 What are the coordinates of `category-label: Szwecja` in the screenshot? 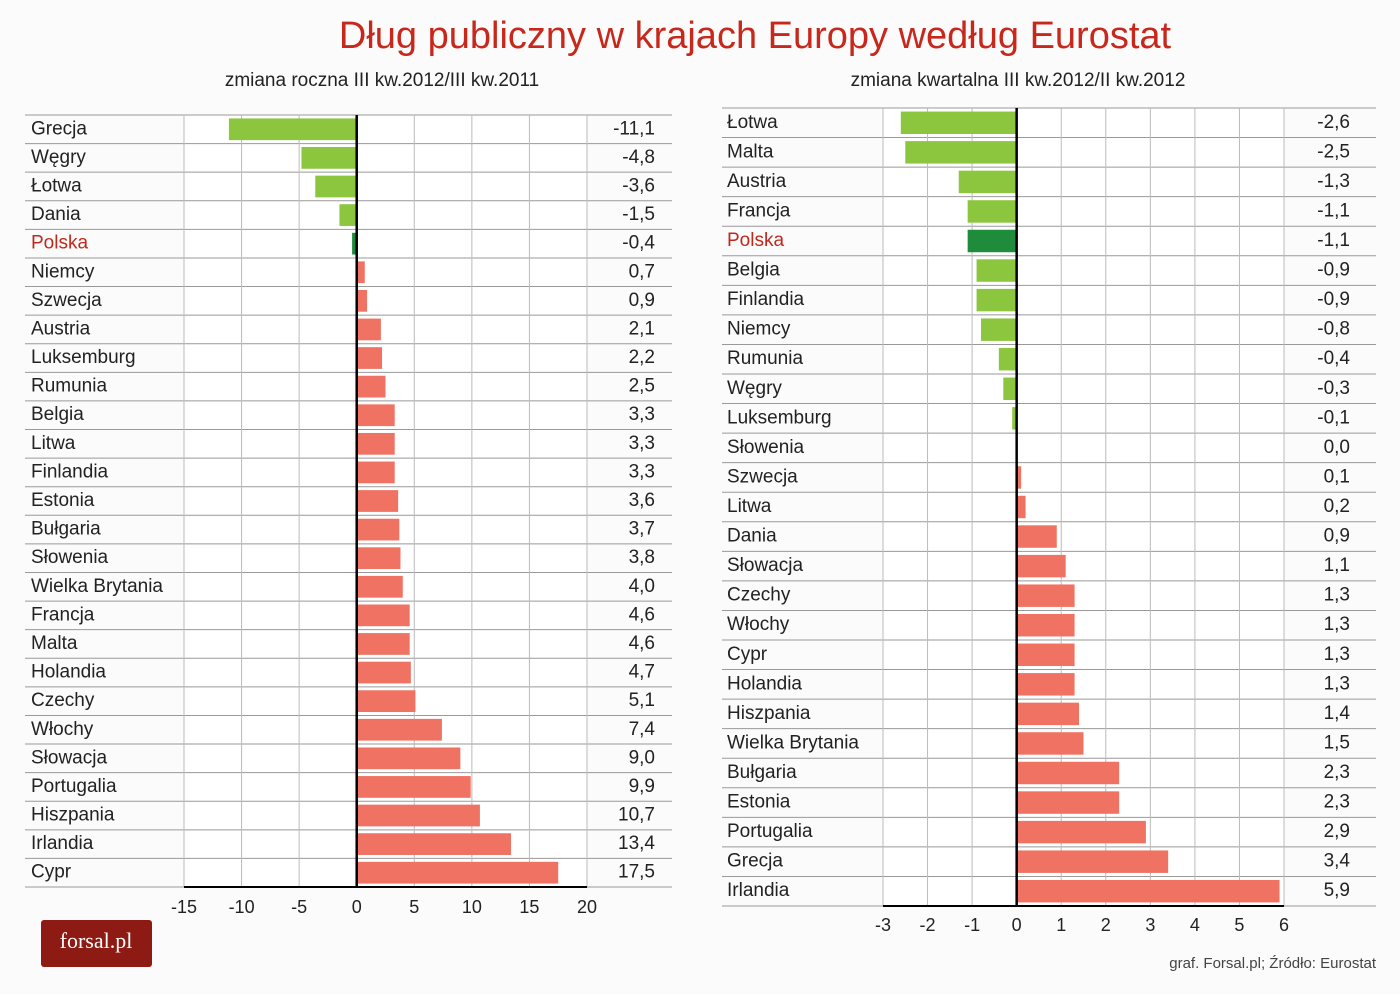 It's located at (762, 476).